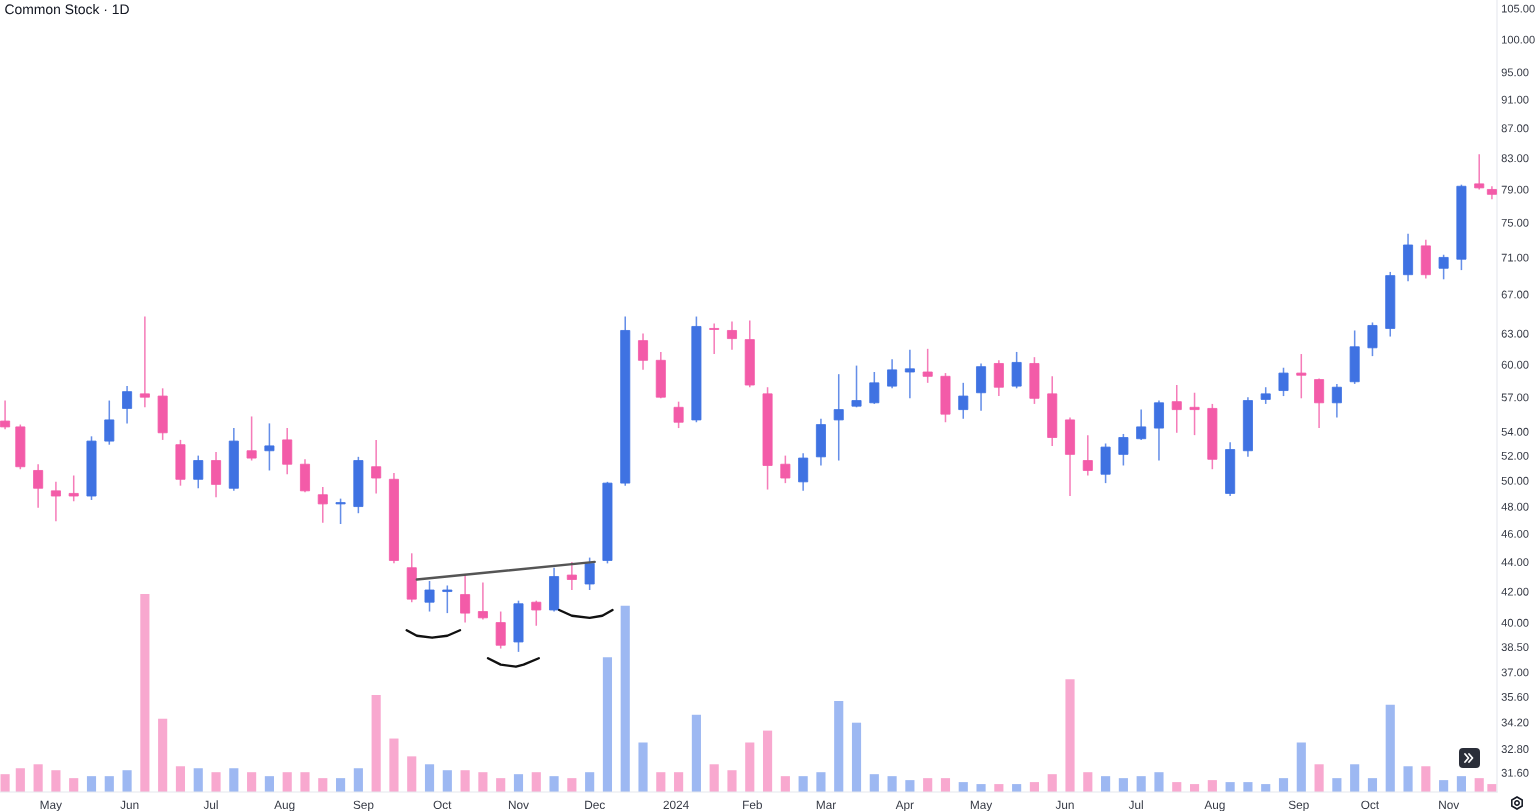 The width and height of the screenshot is (1536, 811). Describe the element at coordinates (1298, 805) in the screenshot. I see `x-tick-label: Sep` at that location.